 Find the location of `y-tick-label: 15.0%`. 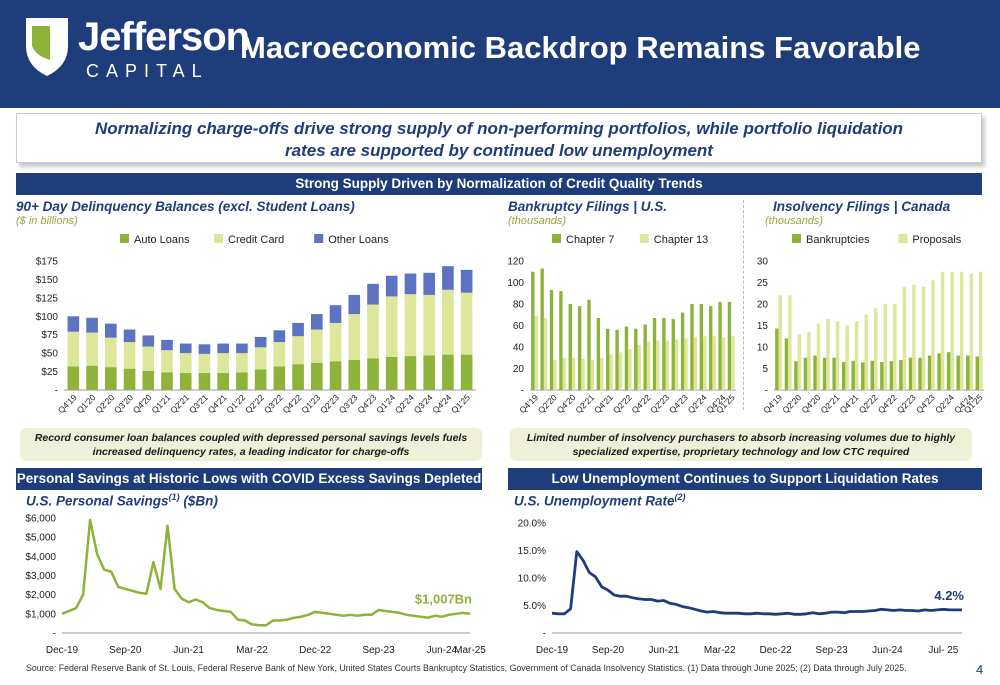

y-tick-label: 15.0% is located at coordinates (532, 551).